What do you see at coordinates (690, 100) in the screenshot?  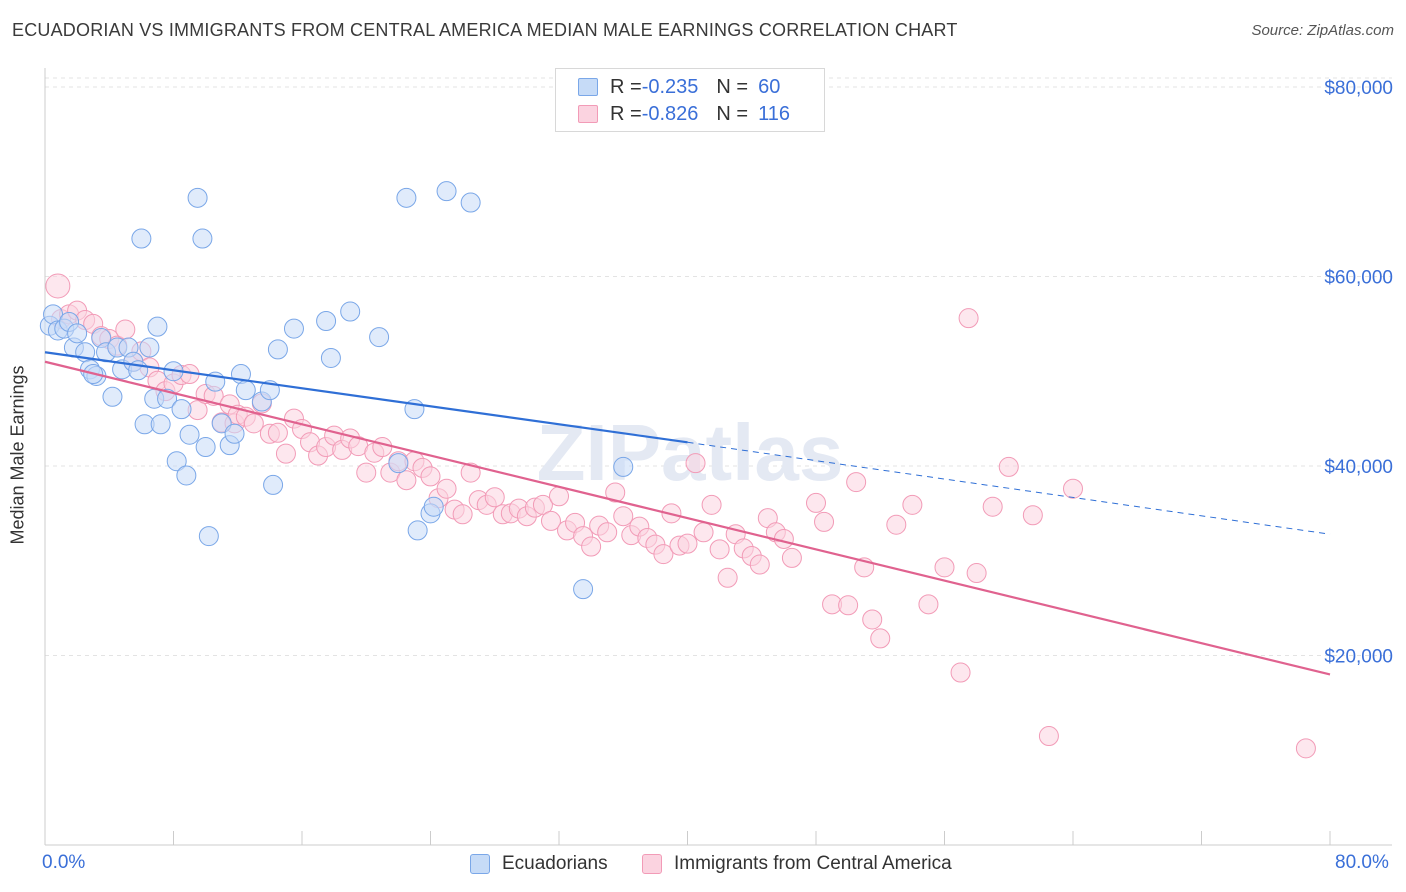 I see `stats-legend: R = -0.235 N = 60 R = -0.826 N = 116` at bounding box center [690, 100].